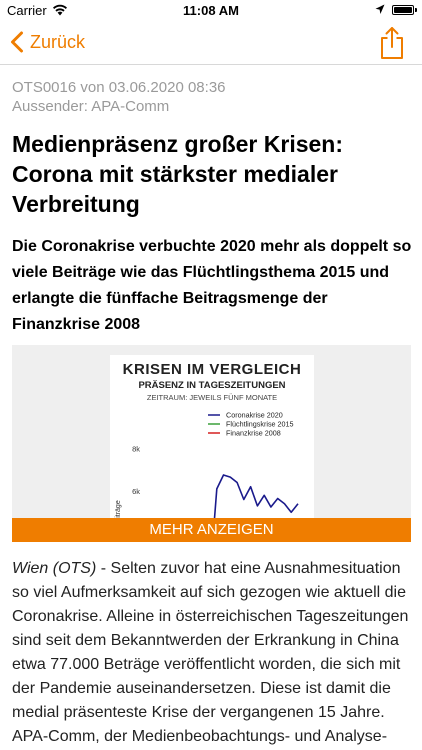  I want to click on navigation-bar: Zurück, so click(211, 42).